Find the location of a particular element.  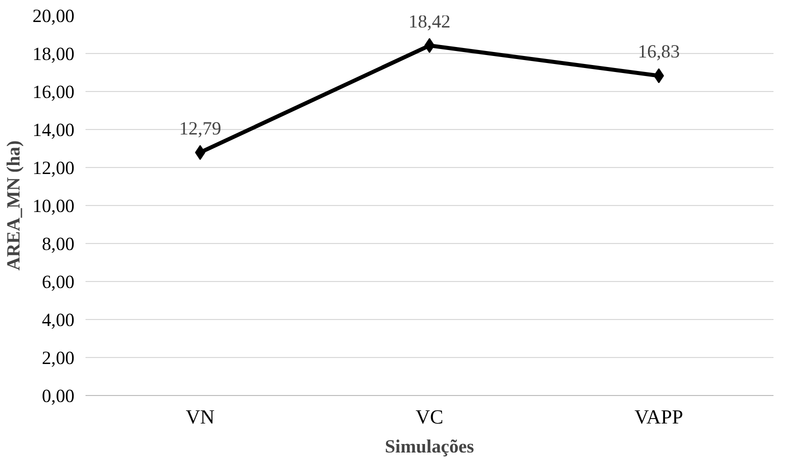

y-tick-label: 10,00 is located at coordinates (53, 206).